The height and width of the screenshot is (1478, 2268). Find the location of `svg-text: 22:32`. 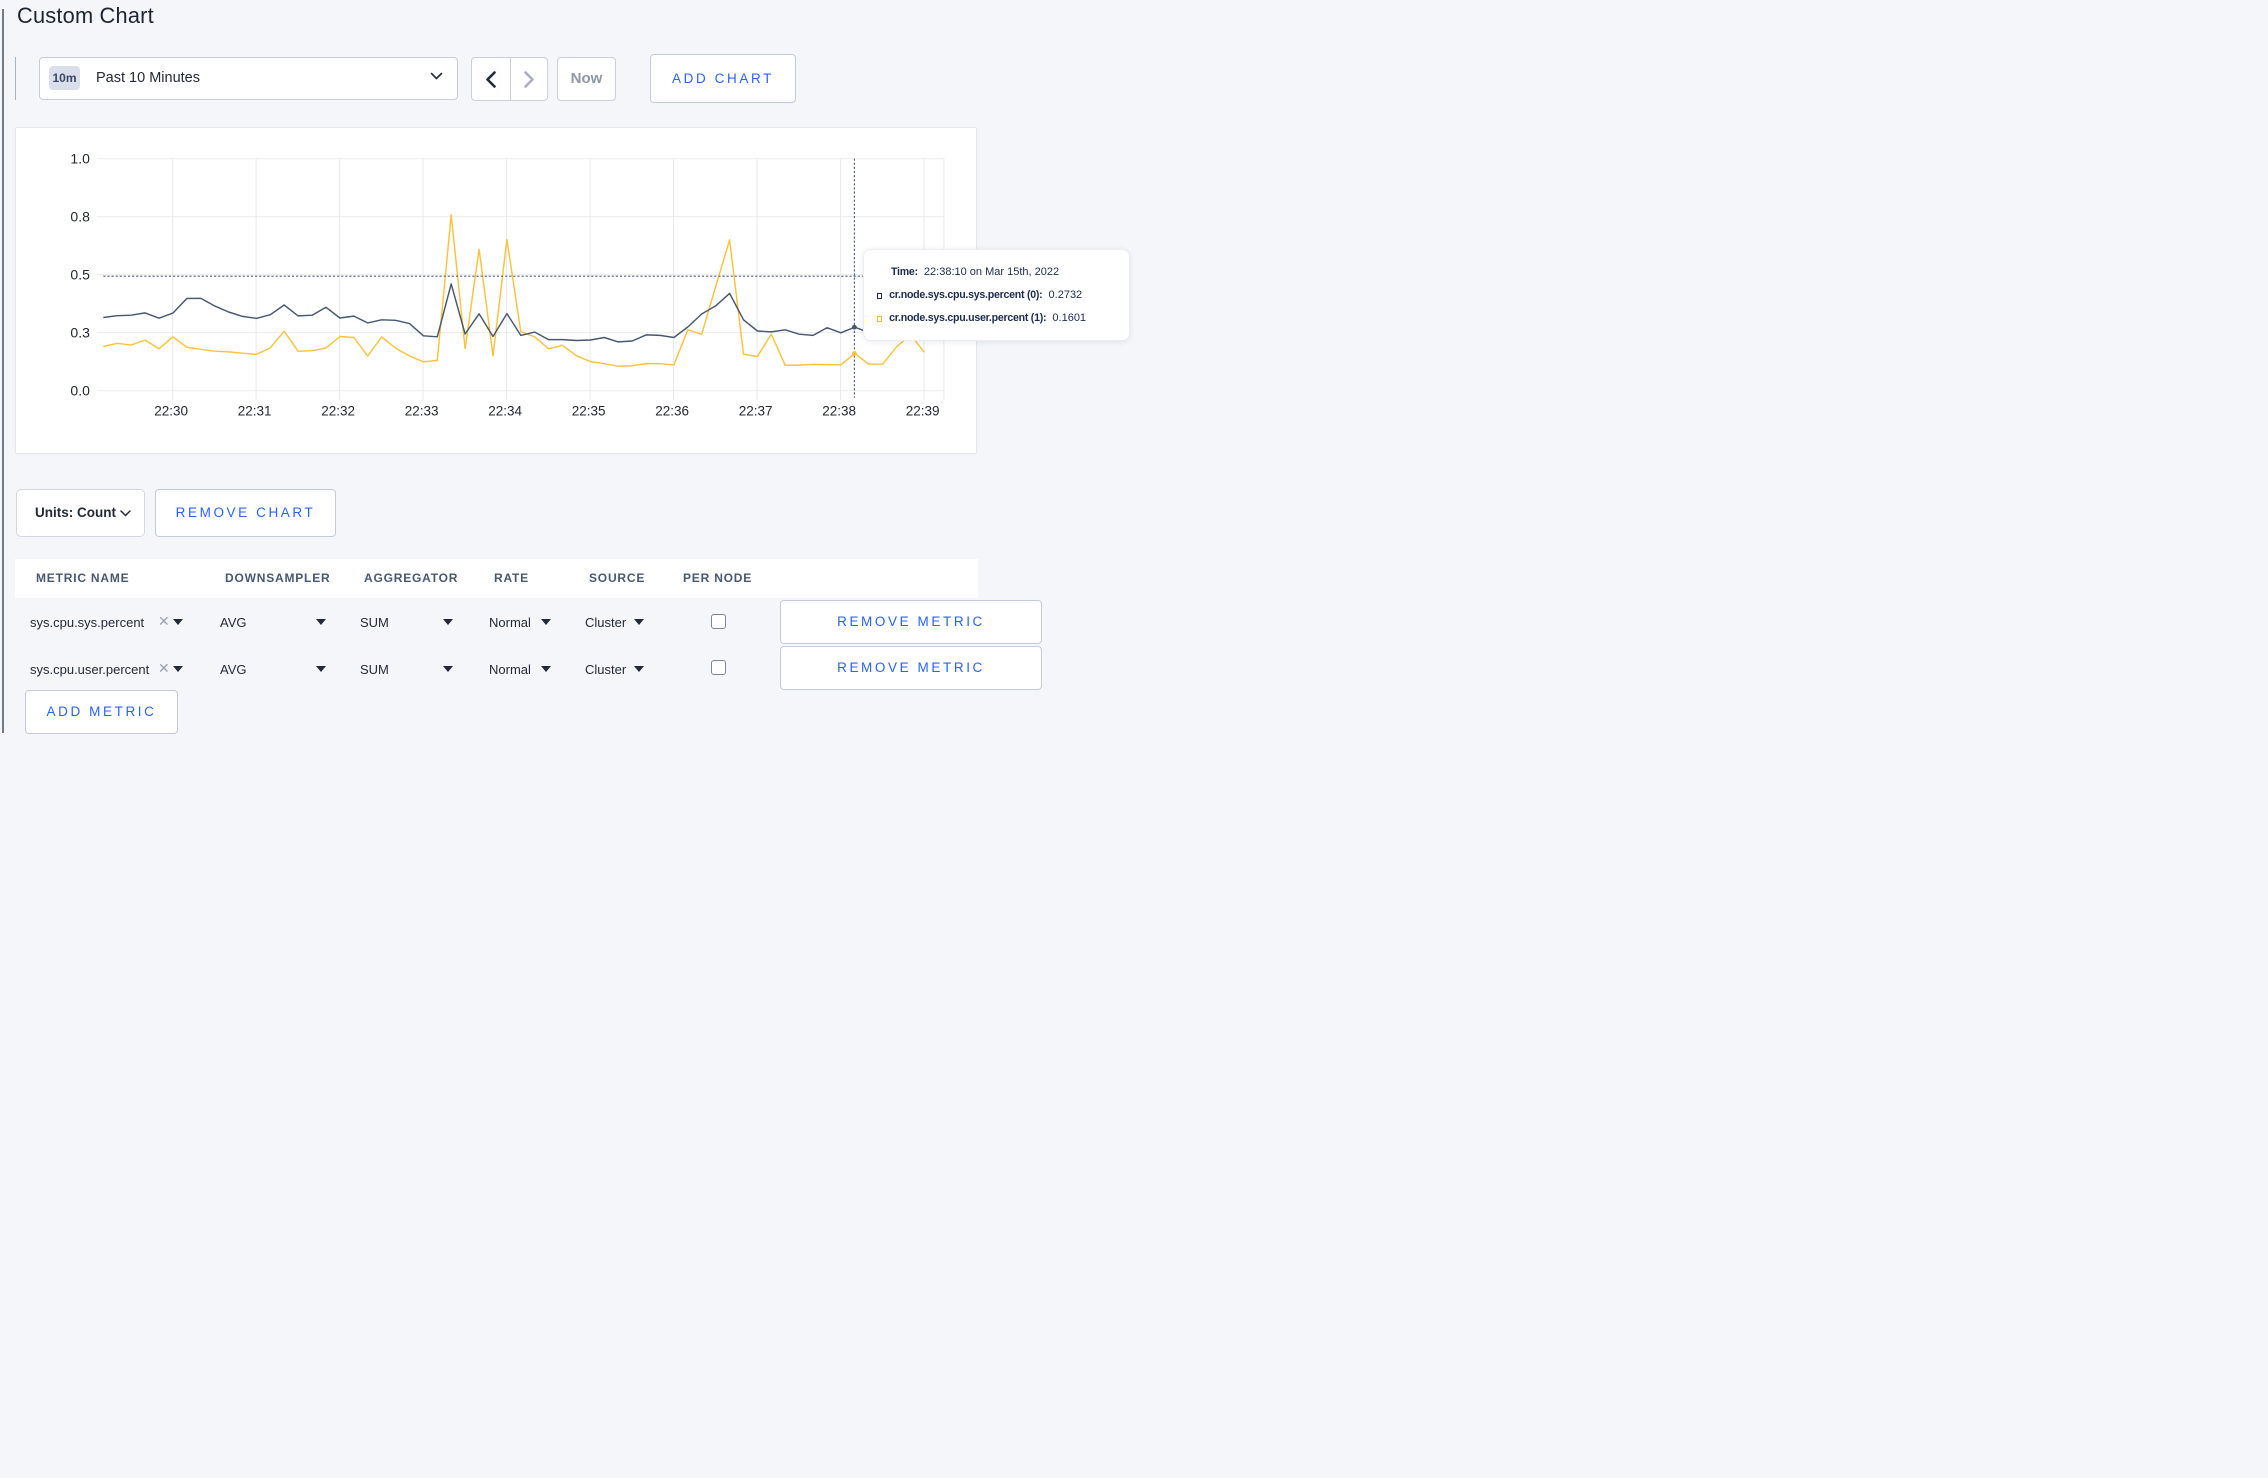

svg-text: 22:32 is located at coordinates (338, 411).